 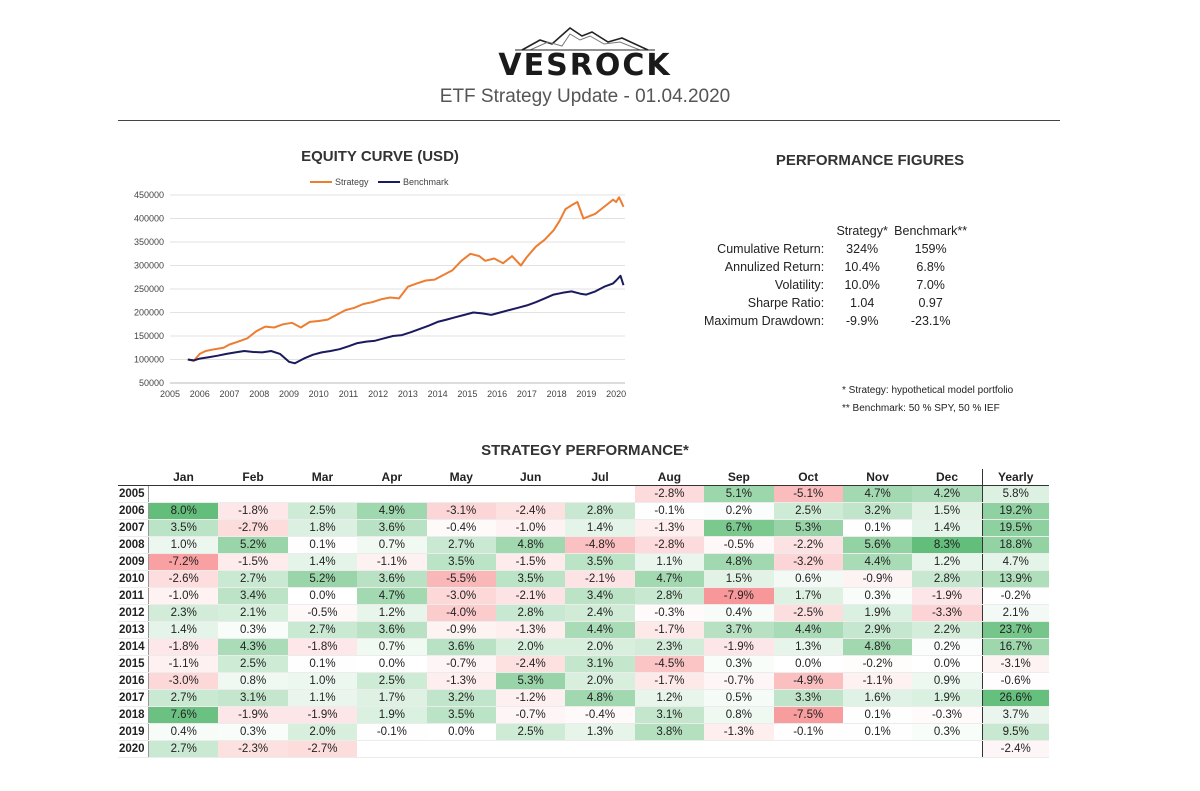 What do you see at coordinates (259, 394) in the screenshot?
I see `x-tick-label: 2008` at bounding box center [259, 394].